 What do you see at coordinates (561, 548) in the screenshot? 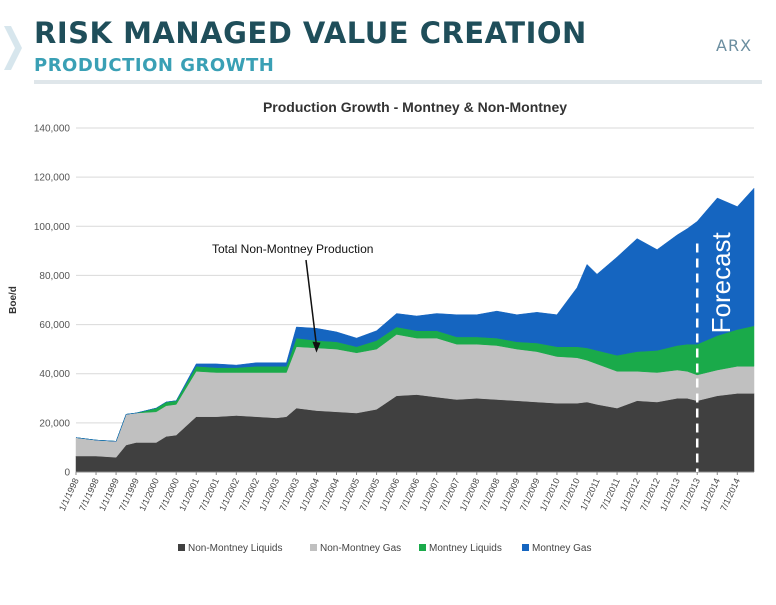
I see `legend-label: Montney Gas` at bounding box center [561, 548].